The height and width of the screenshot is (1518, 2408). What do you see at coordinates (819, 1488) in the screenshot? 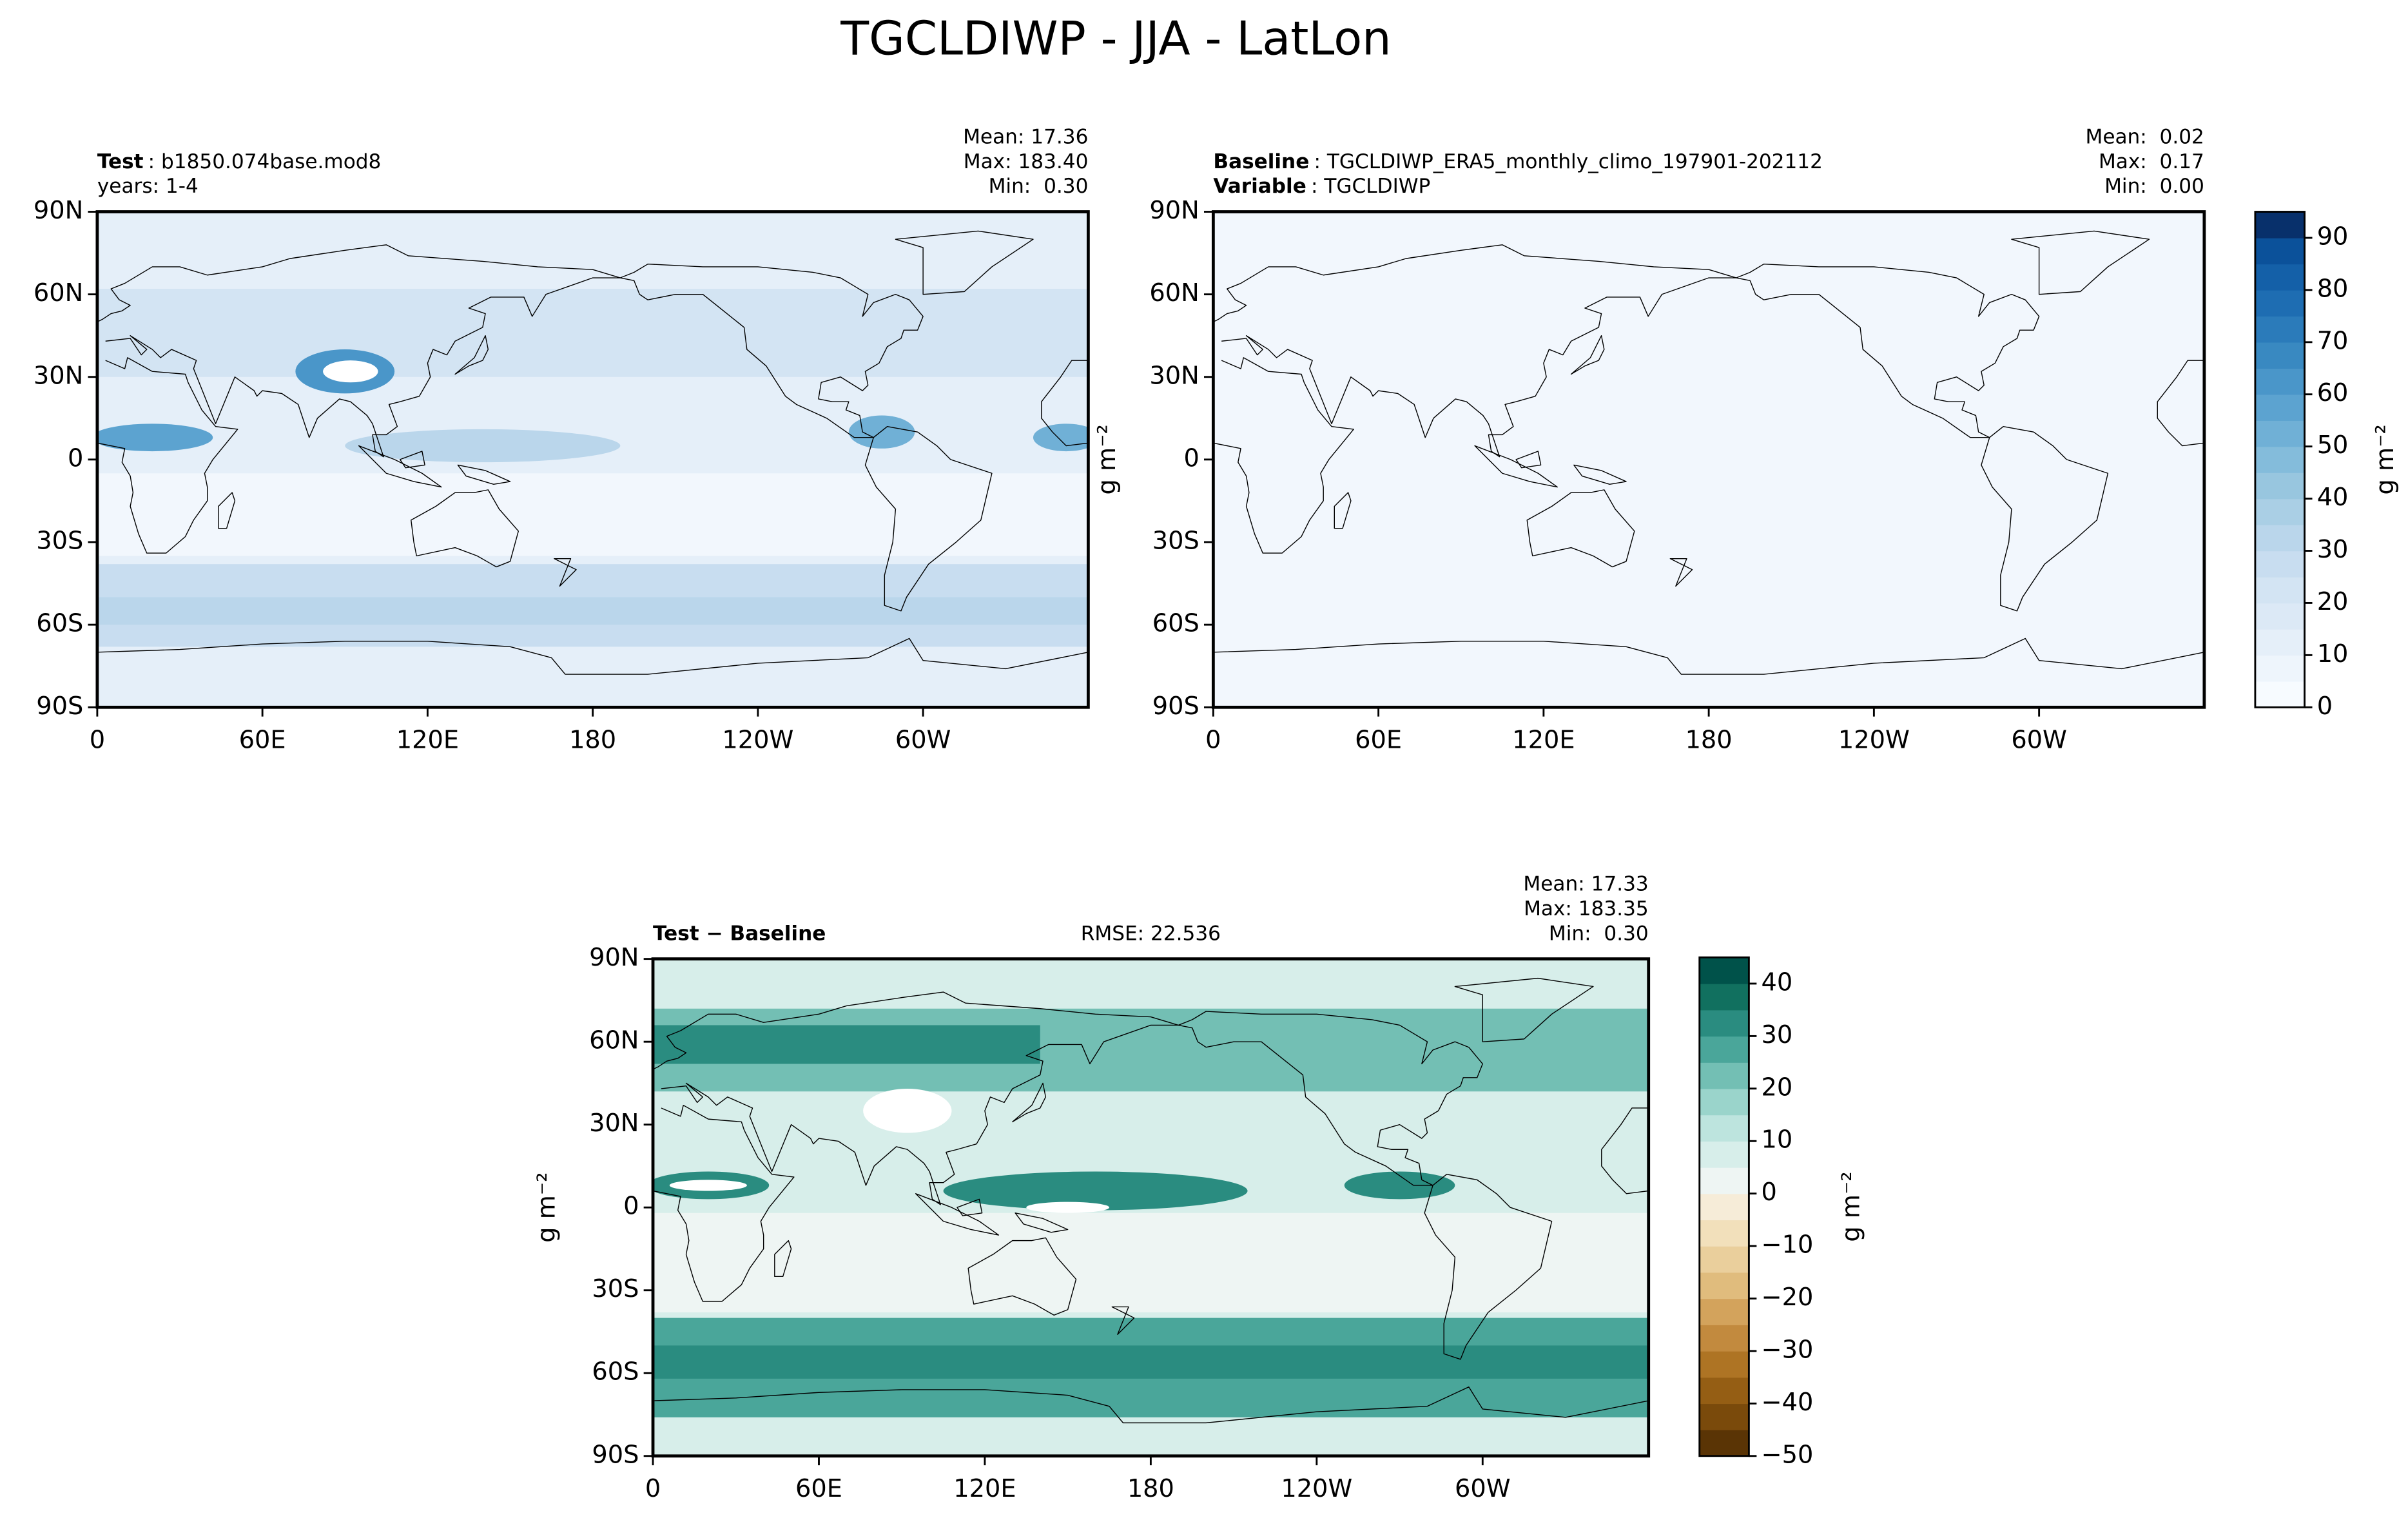
I see `x-tick-label: 60E` at bounding box center [819, 1488].